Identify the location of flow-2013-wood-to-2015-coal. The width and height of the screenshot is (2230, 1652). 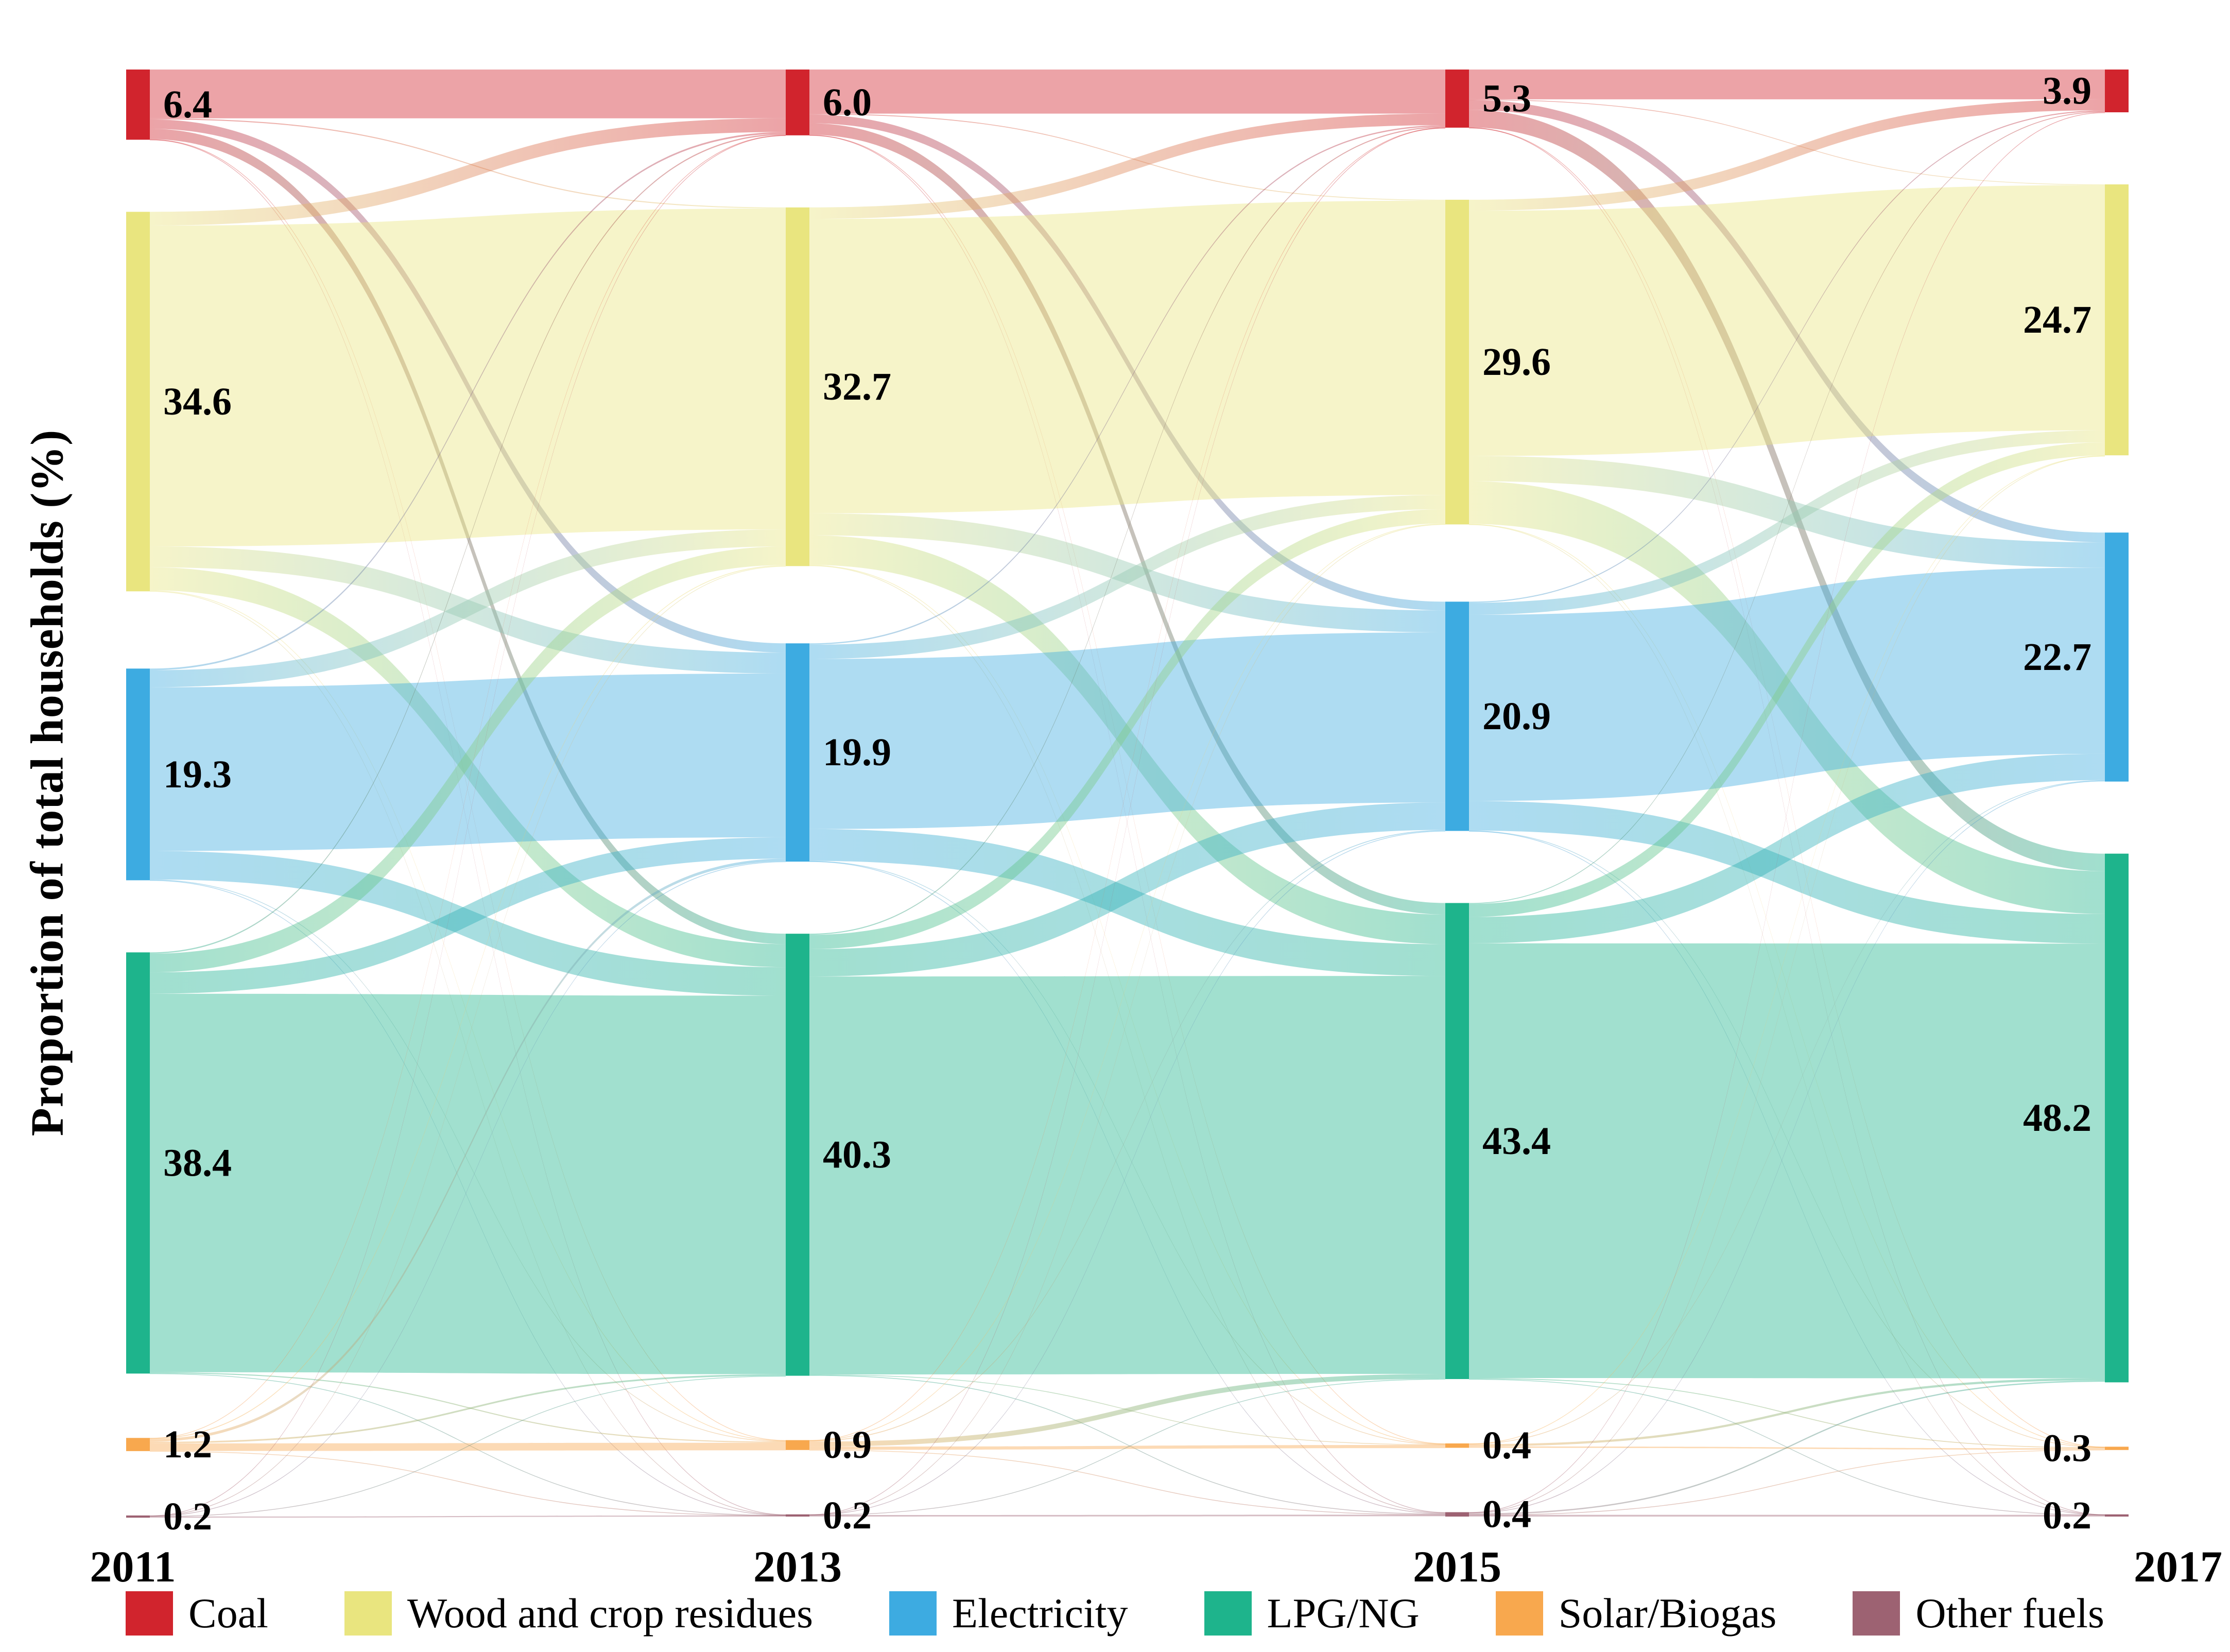
(1127, 166).